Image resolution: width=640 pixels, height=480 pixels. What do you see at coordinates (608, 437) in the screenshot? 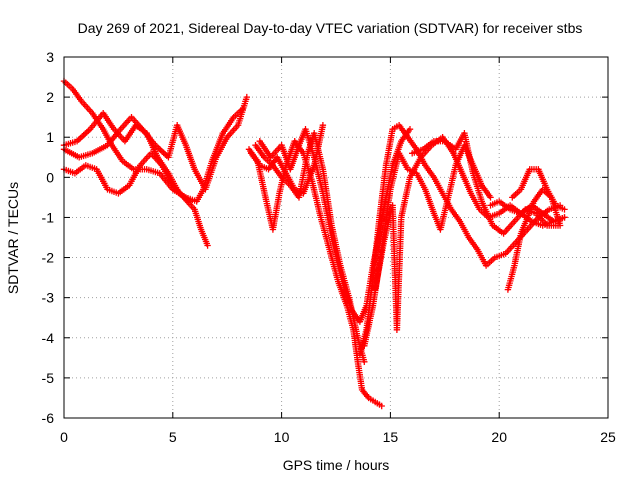
I see `x-tick-label: 25` at bounding box center [608, 437].